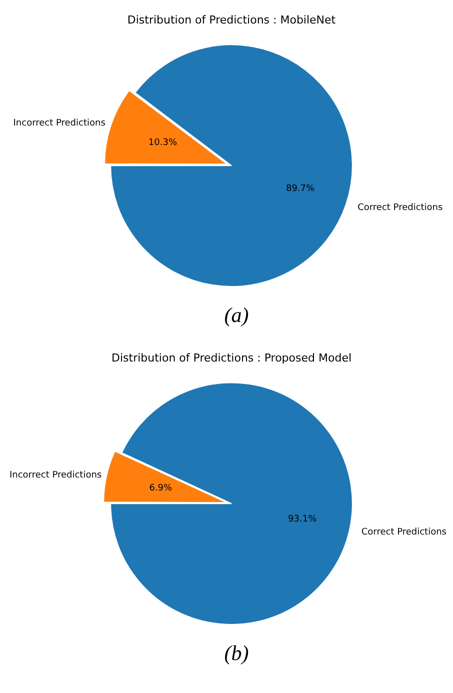 The height and width of the screenshot is (693, 453). I want to click on data-label: 6.9%, so click(161, 488).